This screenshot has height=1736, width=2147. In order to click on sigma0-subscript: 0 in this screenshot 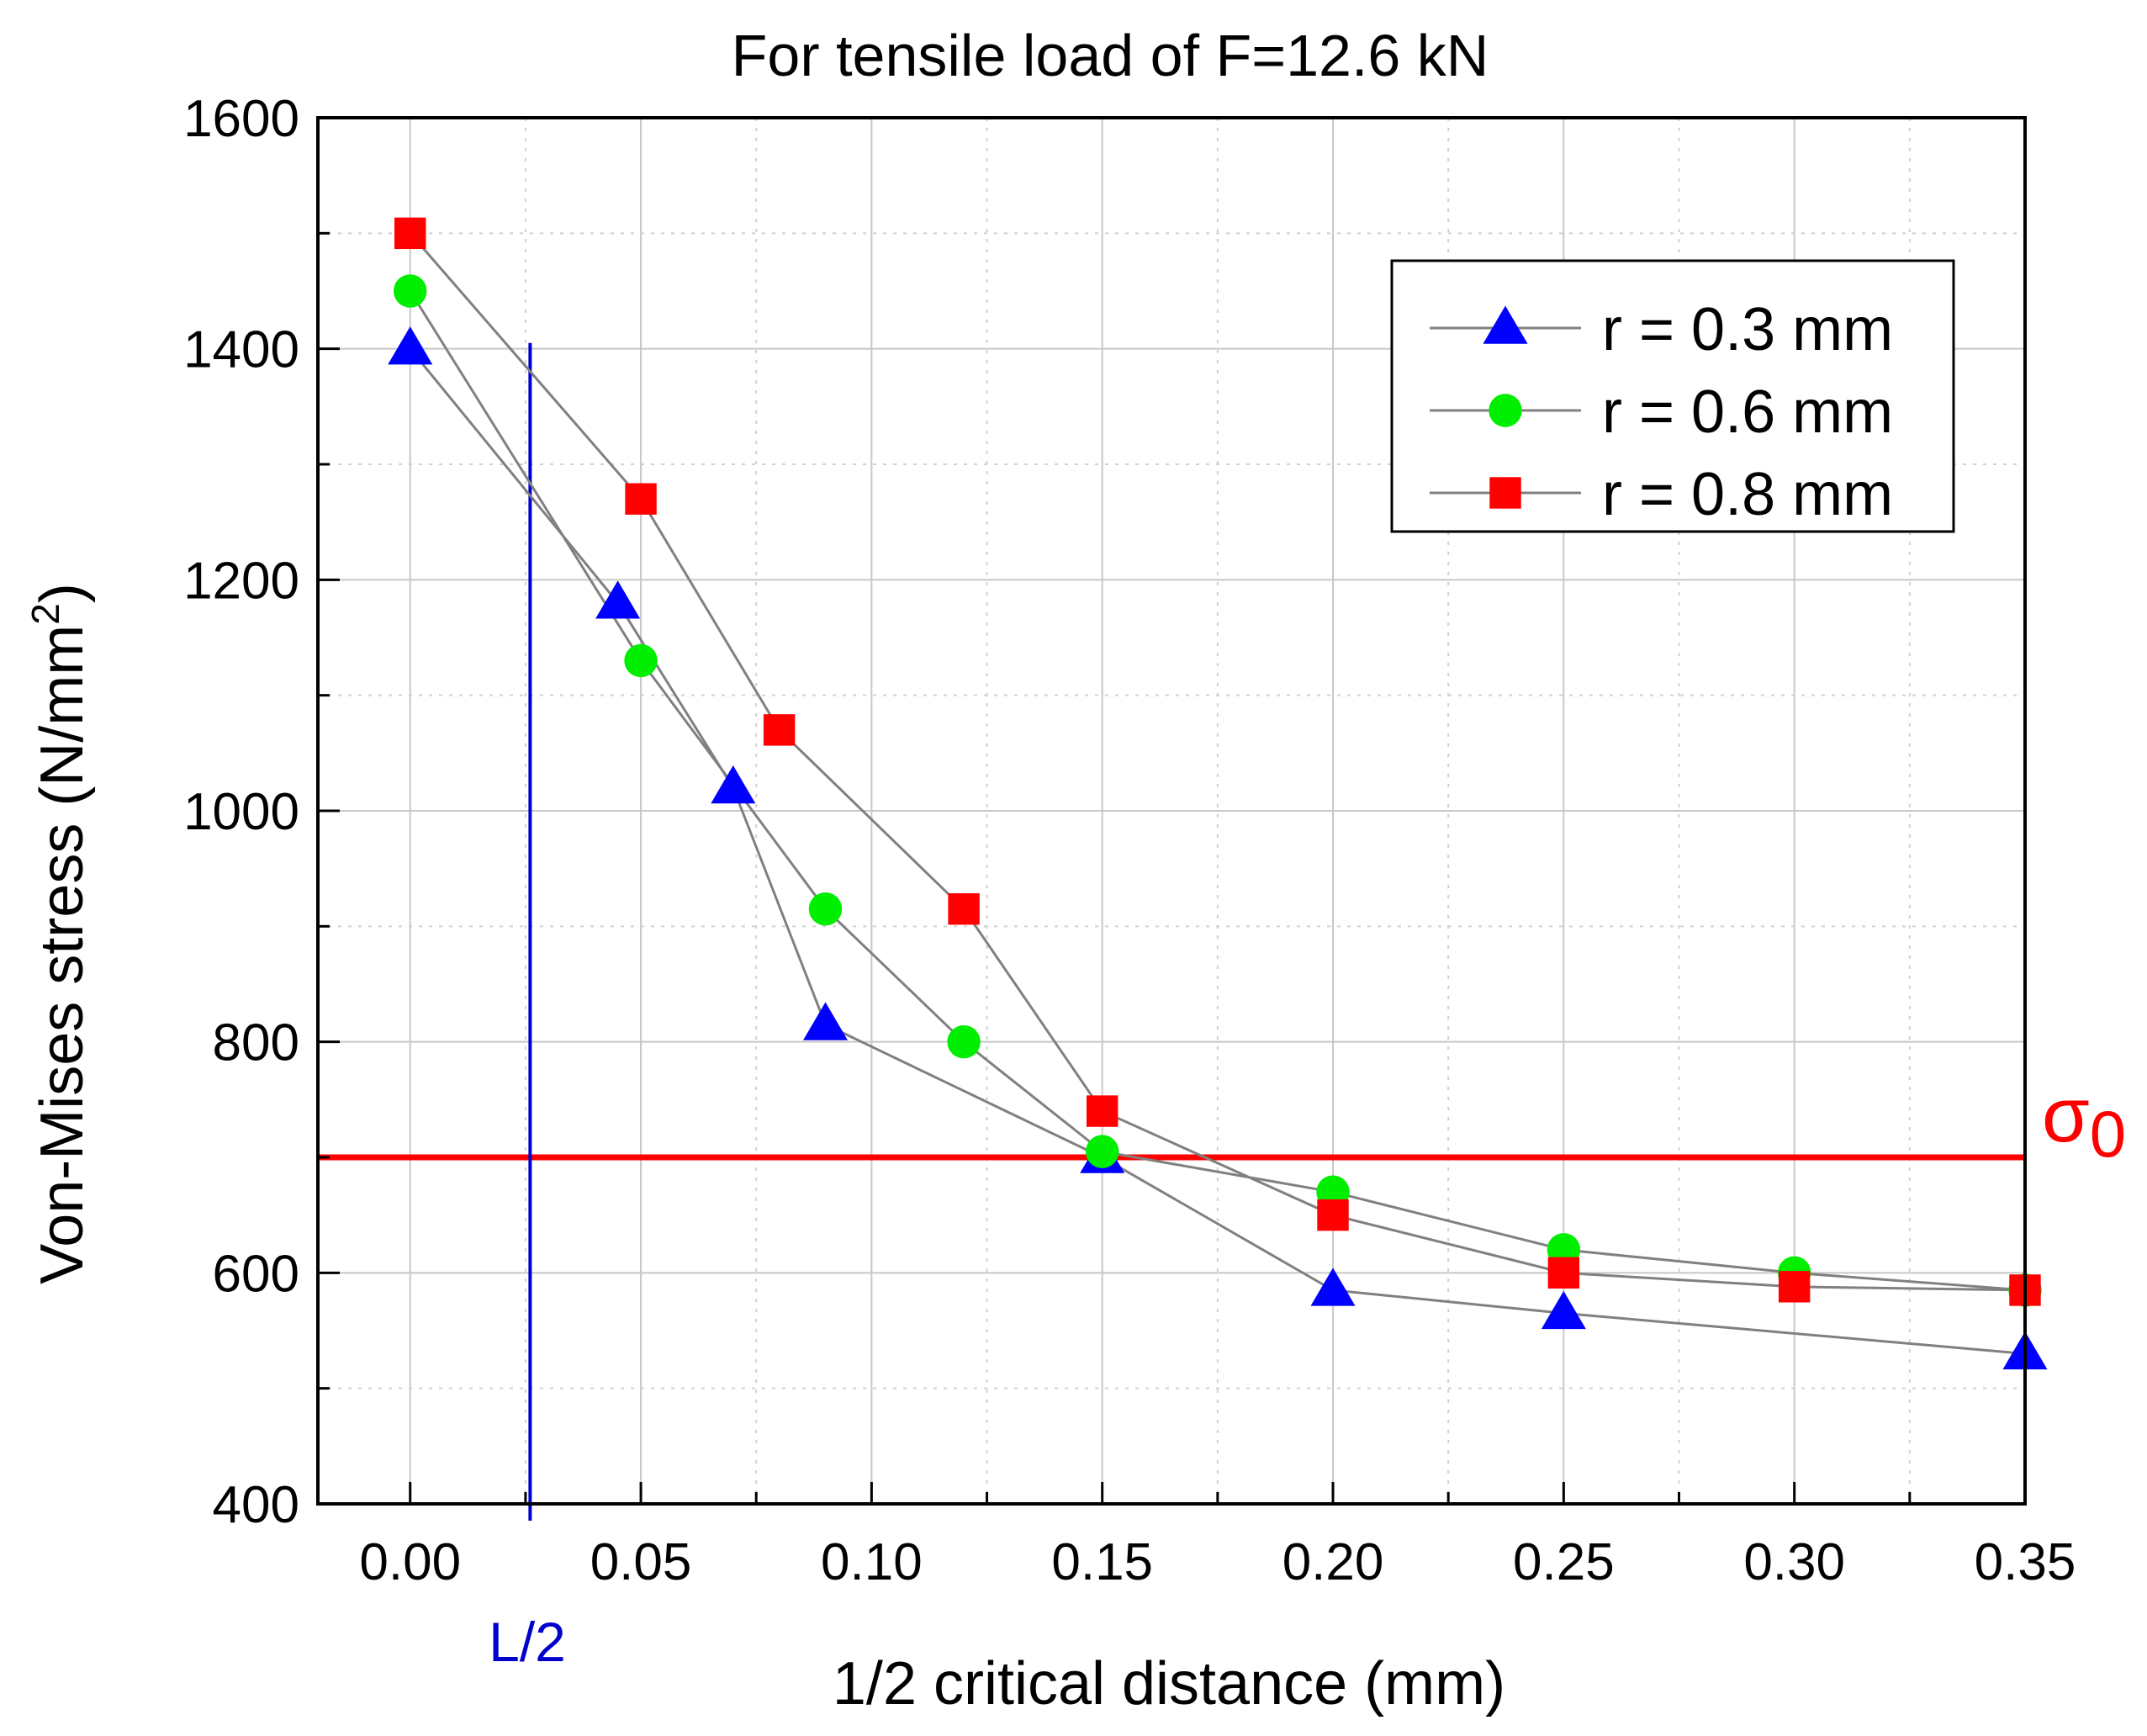, I will do `click(2108, 1134)`.